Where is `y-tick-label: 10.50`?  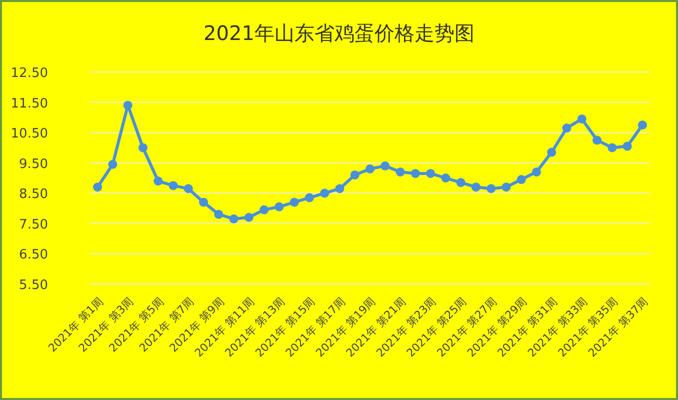
y-tick-label: 10.50 is located at coordinates (29, 134).